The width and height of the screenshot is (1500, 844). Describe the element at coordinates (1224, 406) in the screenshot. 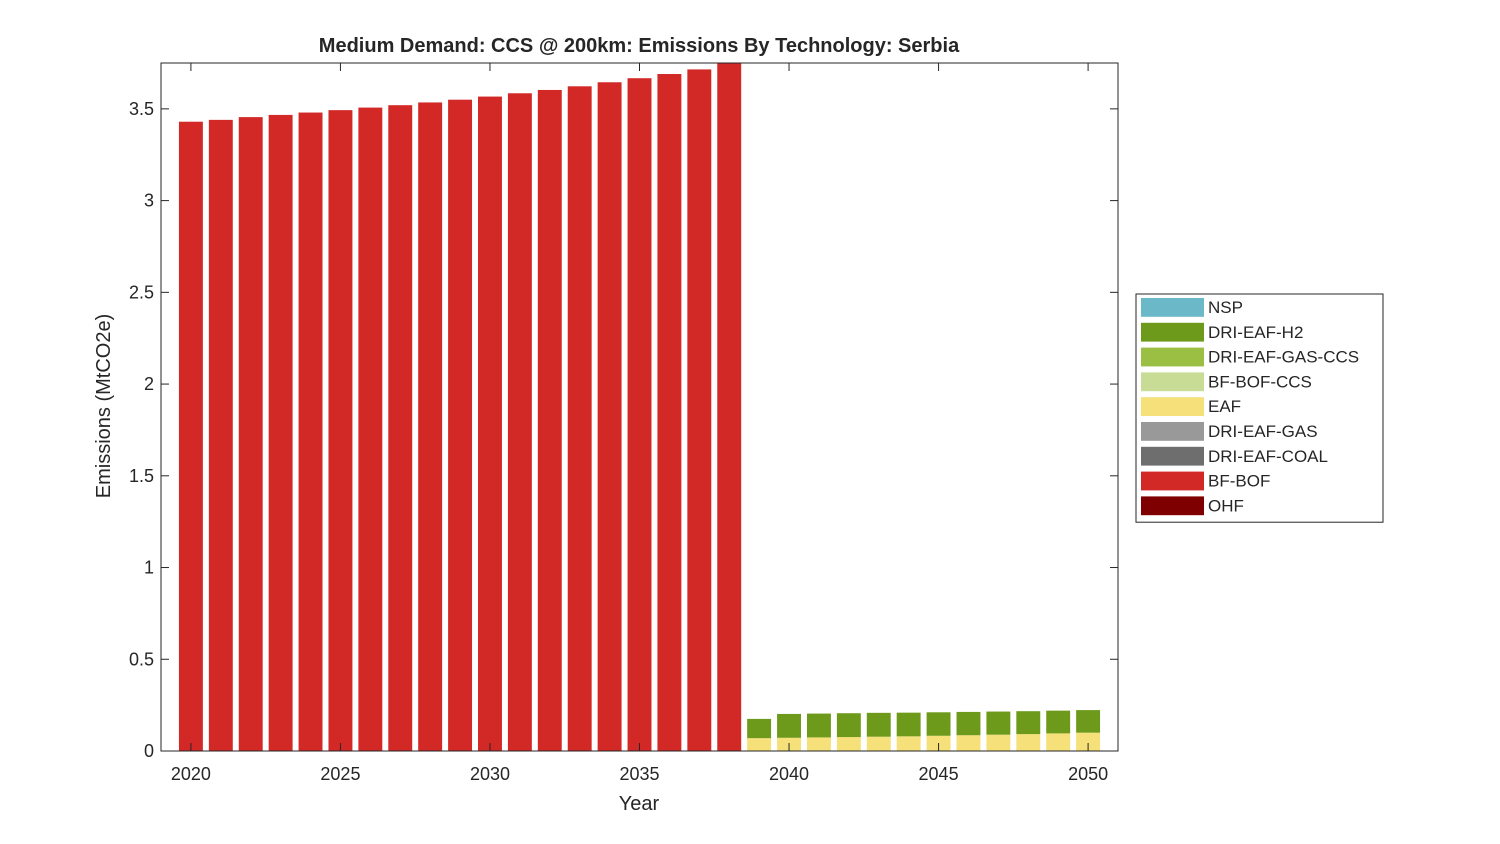

I see `legend-label-eaf: EAF` at that location.